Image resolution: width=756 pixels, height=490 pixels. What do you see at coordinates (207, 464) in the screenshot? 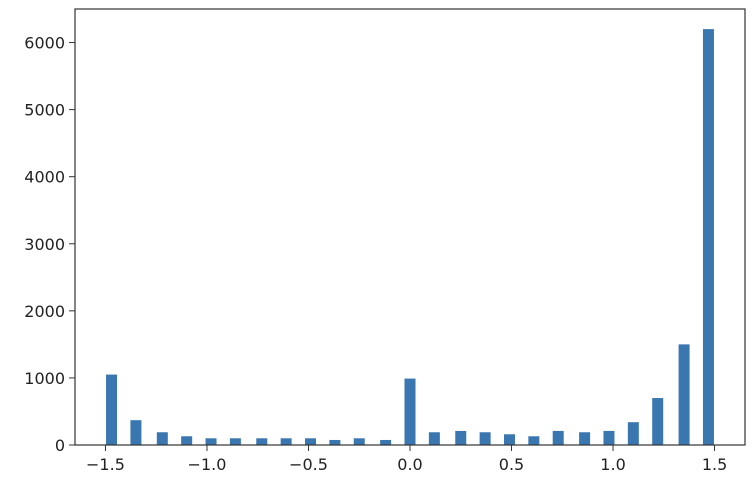
I see `x-tick-label: −1.0` at bounding box center [207, 464].